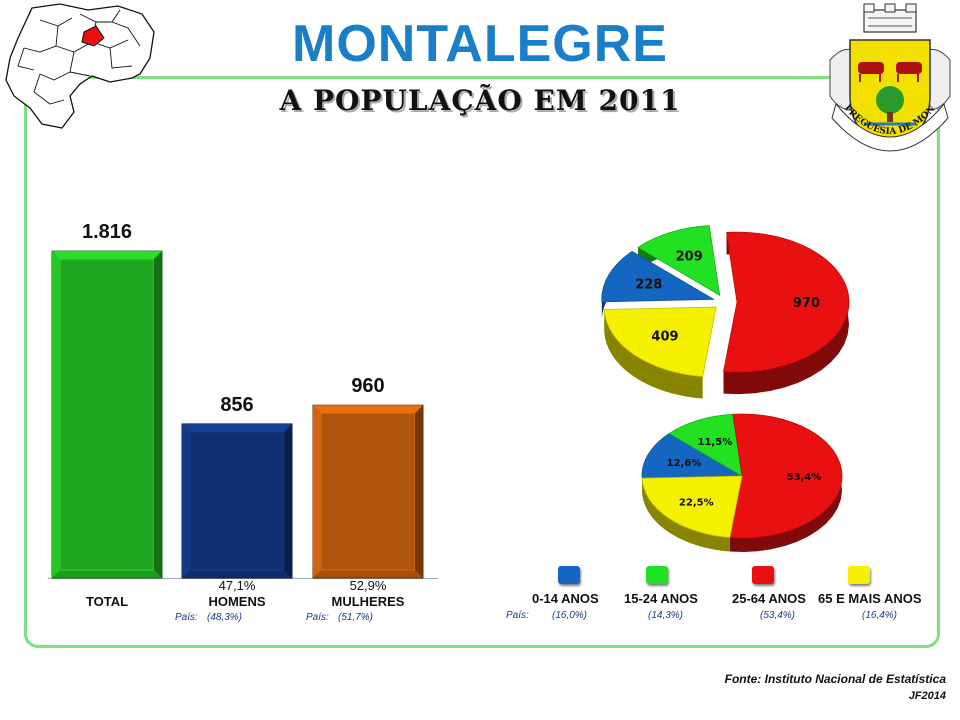 The image size is (960, 720). Describe the element at coordinates (804, 477) in the screenshot. I see `pie-data-label: 53,4%` at that location.